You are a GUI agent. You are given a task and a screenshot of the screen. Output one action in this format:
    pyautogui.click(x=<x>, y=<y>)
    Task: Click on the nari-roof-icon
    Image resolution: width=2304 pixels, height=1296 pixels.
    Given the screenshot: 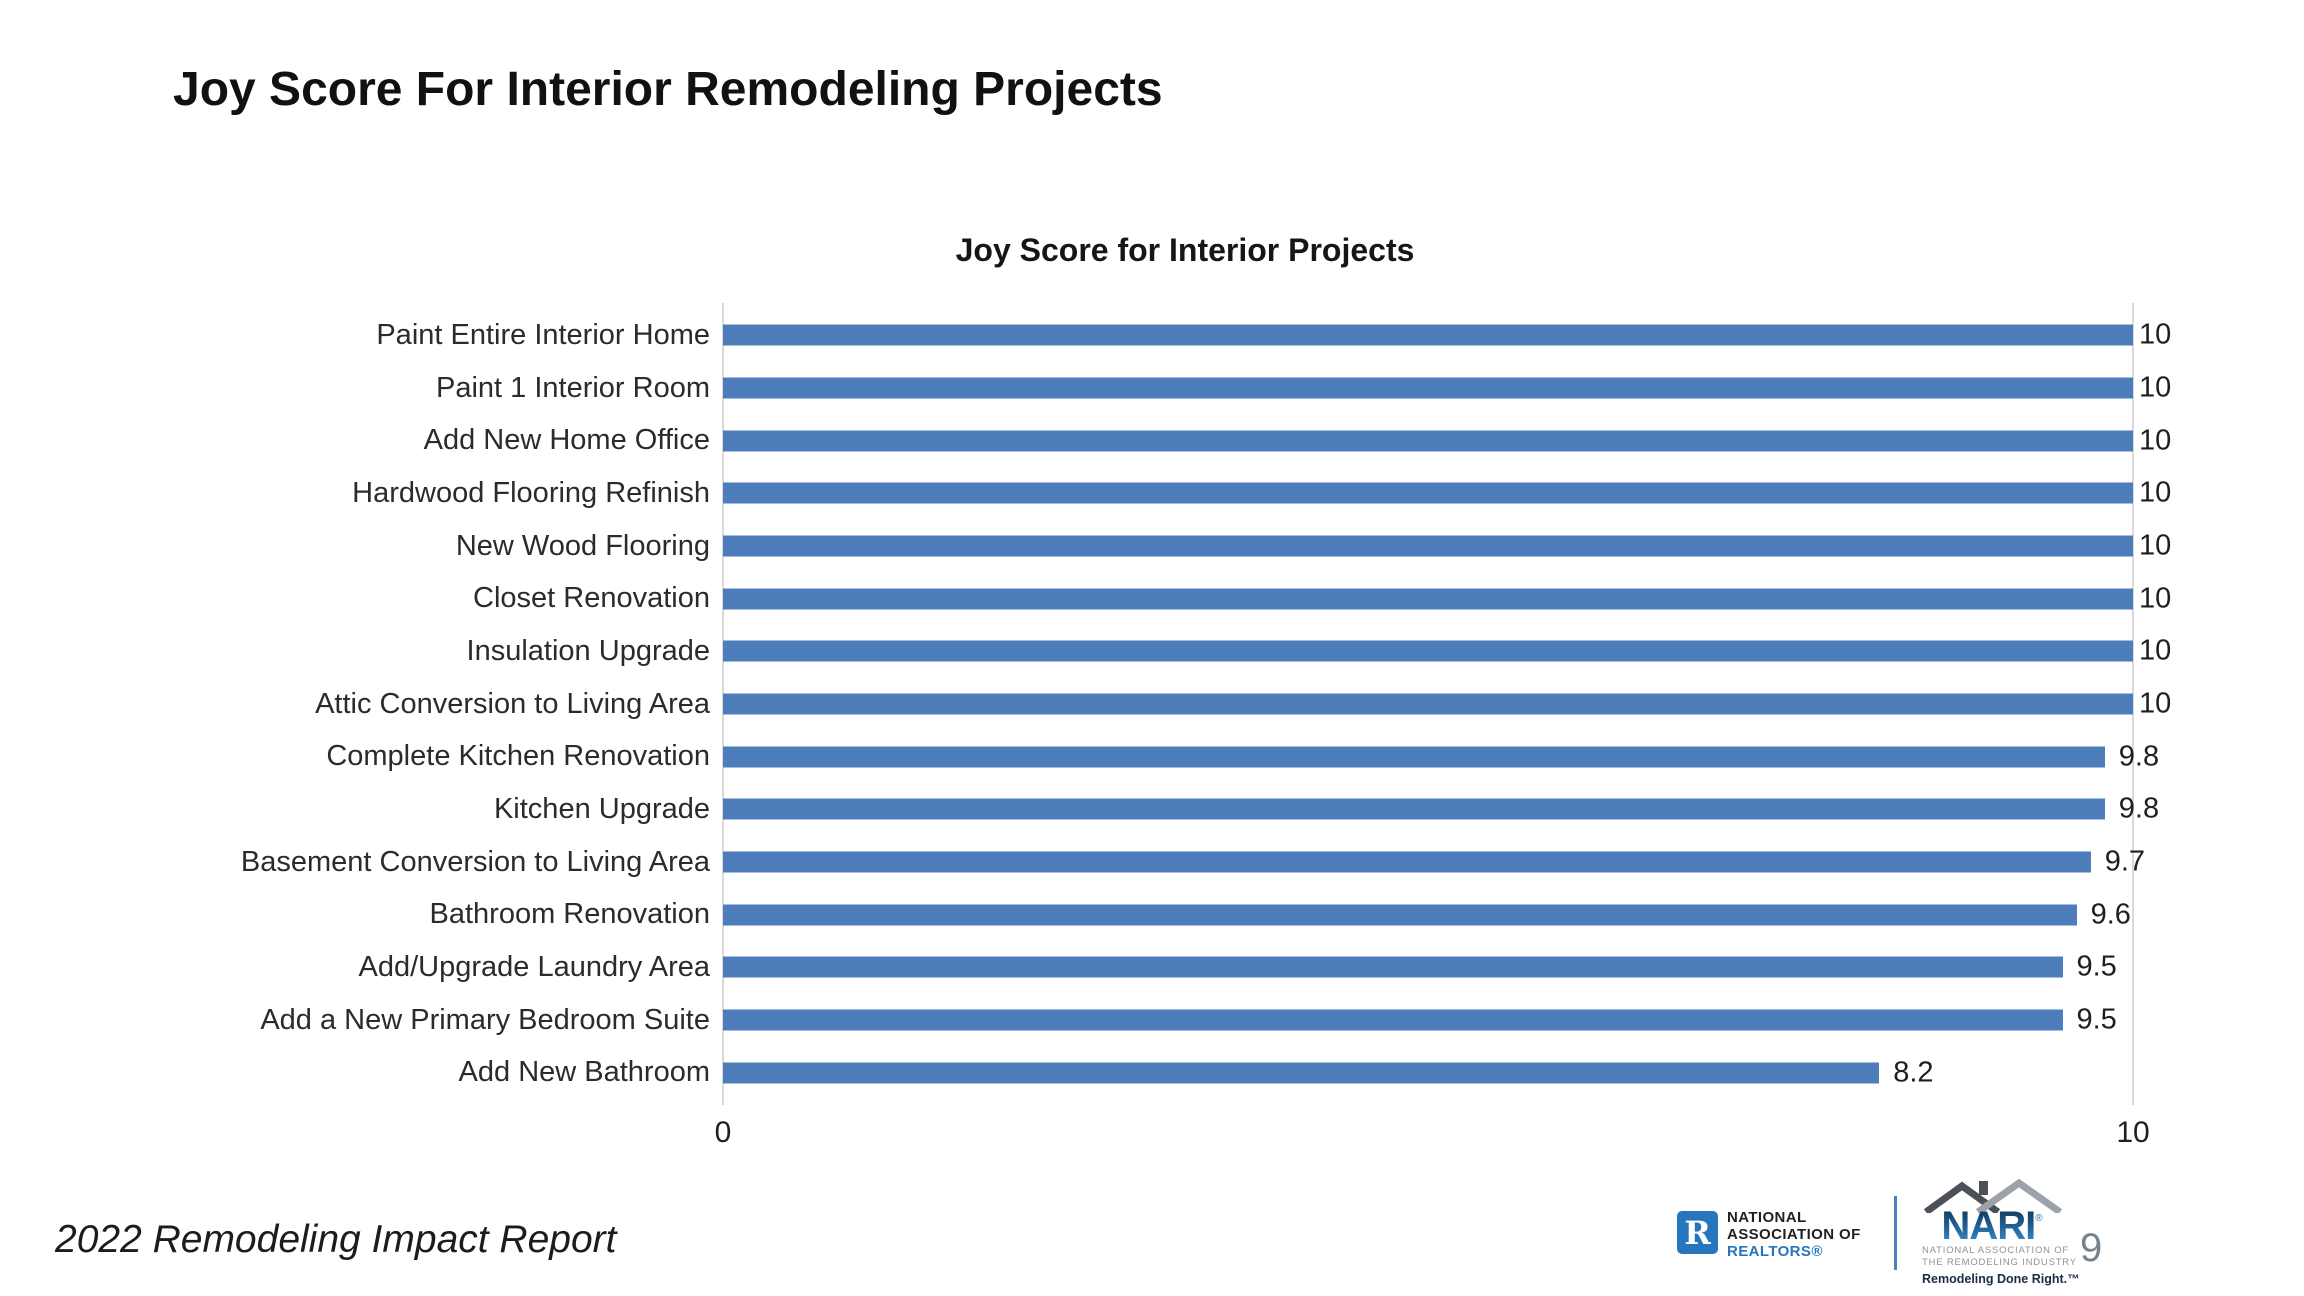 What is the action you would take?
    pyautogui.click(x=1992, y=1196)
    